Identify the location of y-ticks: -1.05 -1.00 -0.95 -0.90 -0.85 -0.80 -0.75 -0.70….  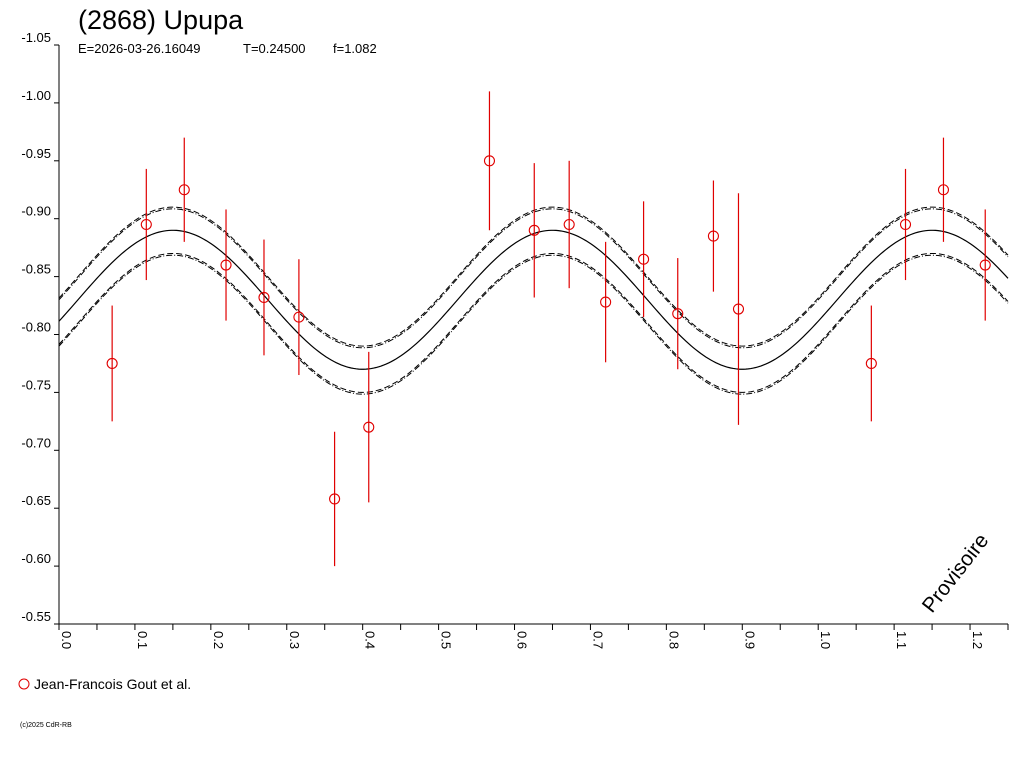
(40, 327).